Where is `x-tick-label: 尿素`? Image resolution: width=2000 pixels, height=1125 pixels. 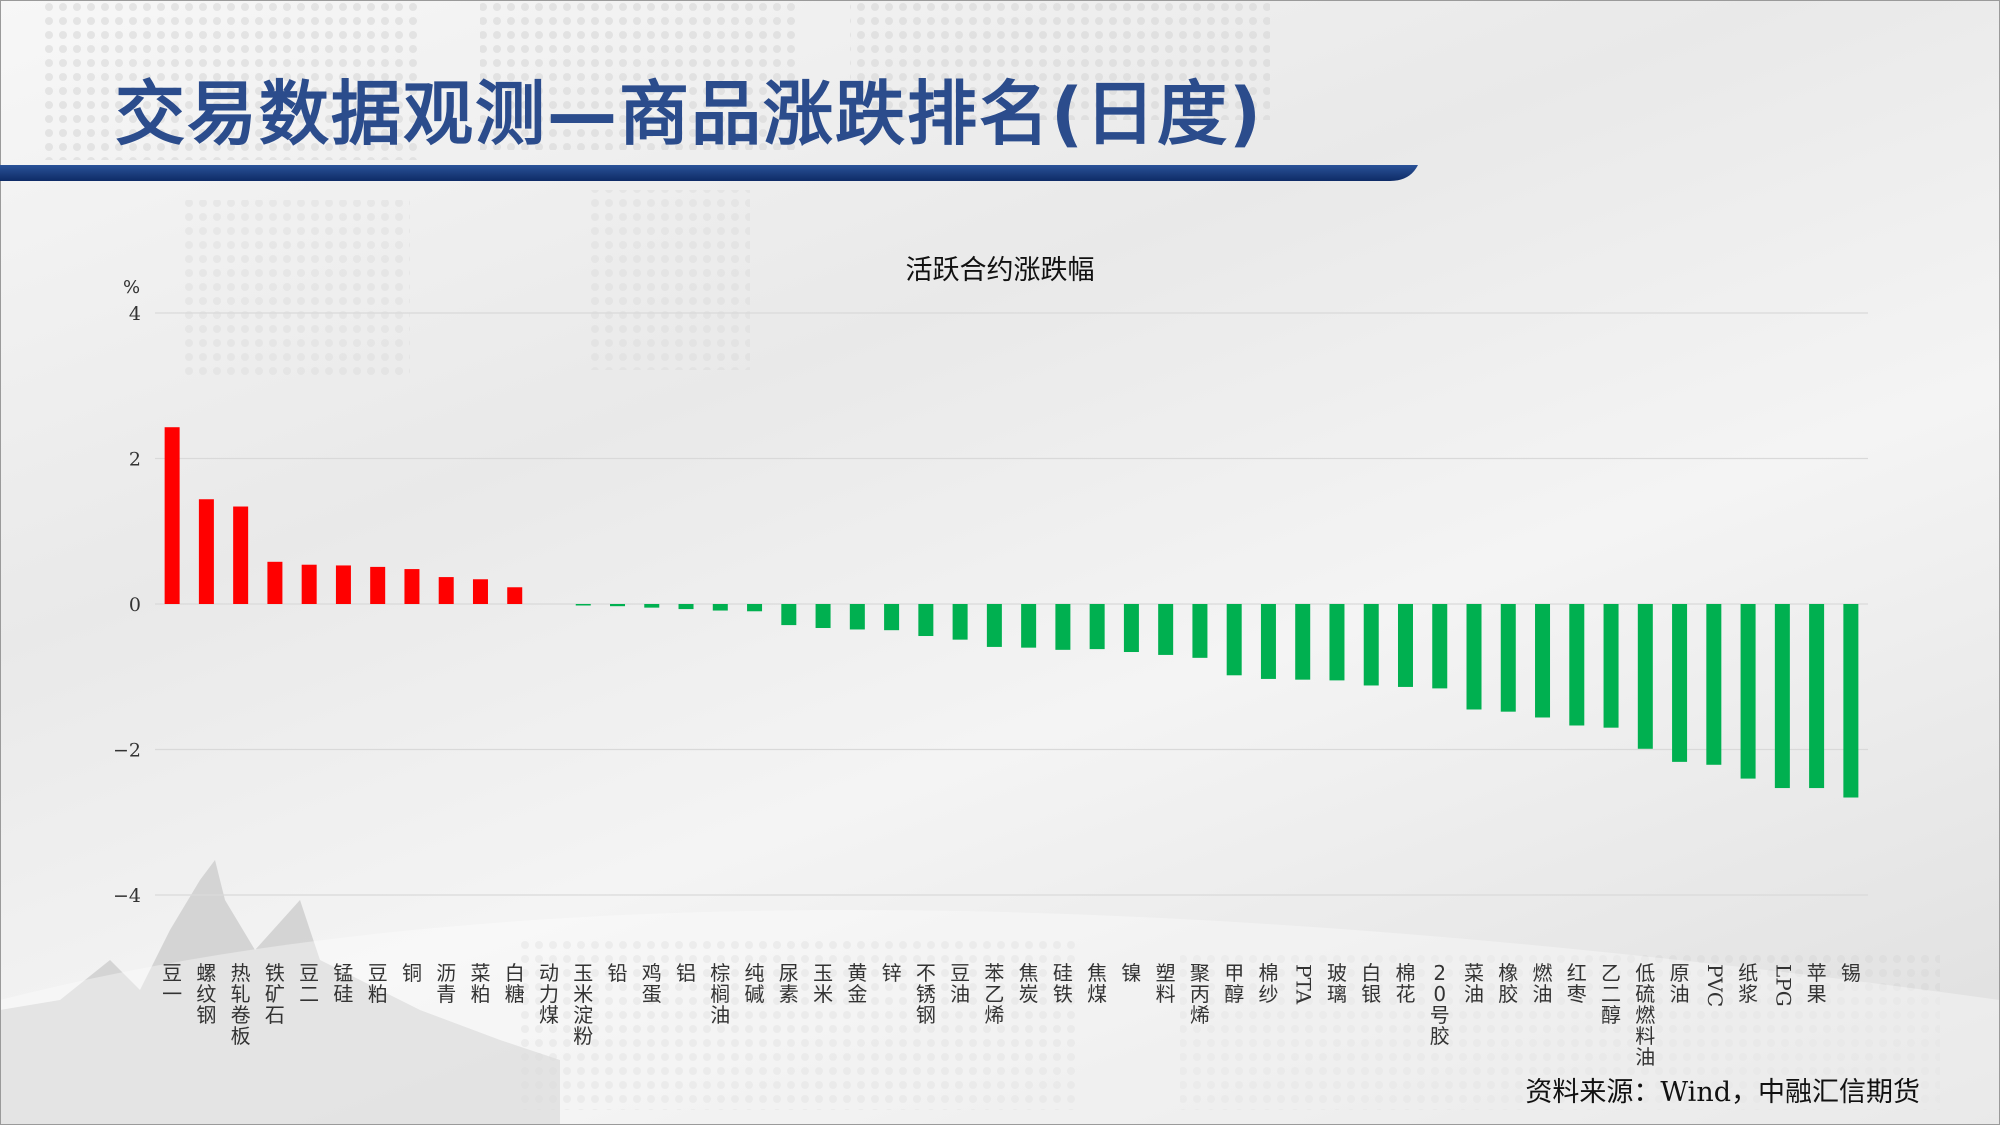
x-tick-label: 尿素 is located at coordinates (789, 983).